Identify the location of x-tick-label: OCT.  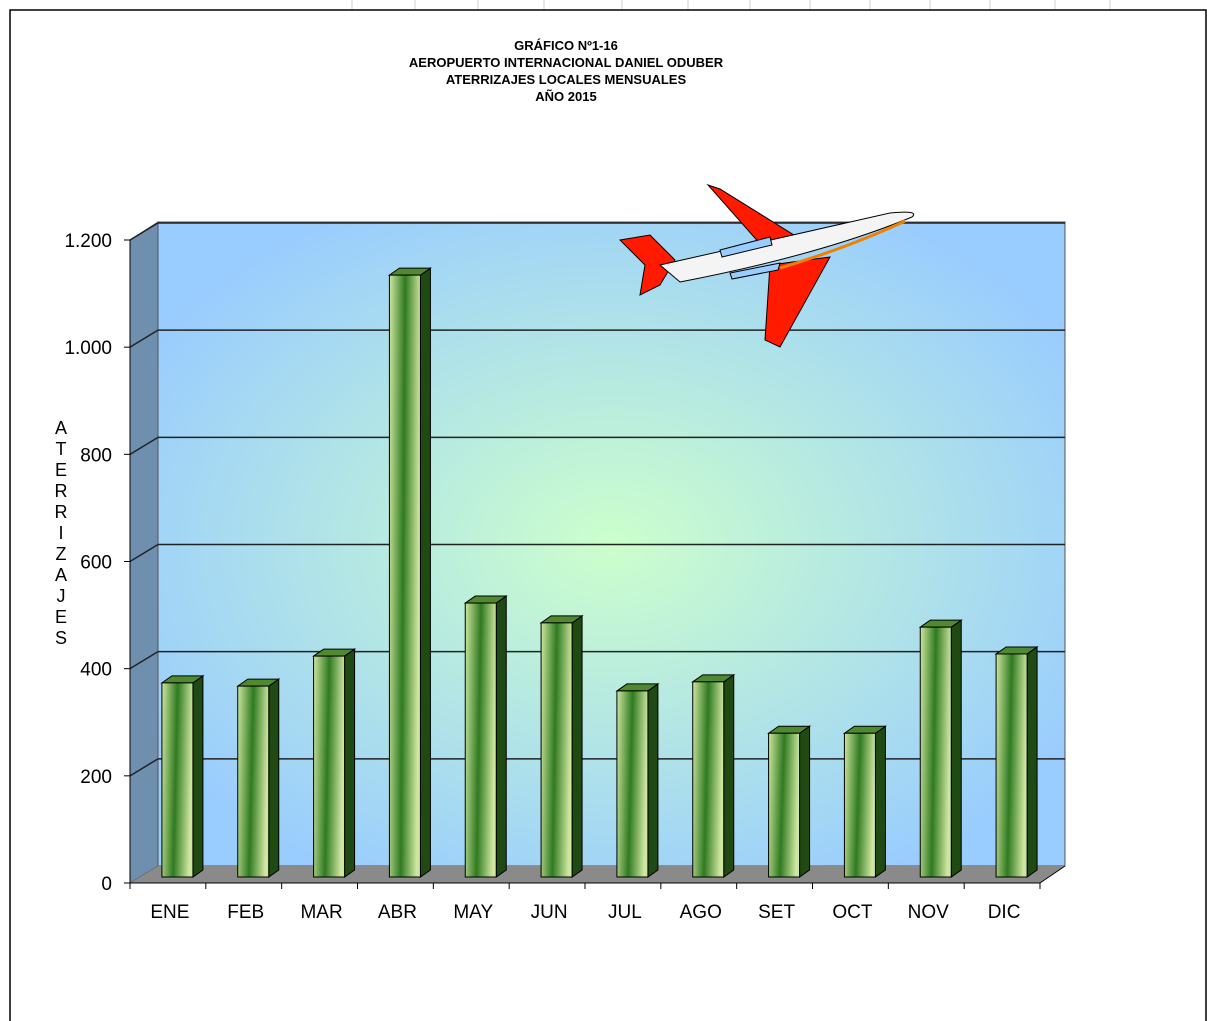
(852, 912).